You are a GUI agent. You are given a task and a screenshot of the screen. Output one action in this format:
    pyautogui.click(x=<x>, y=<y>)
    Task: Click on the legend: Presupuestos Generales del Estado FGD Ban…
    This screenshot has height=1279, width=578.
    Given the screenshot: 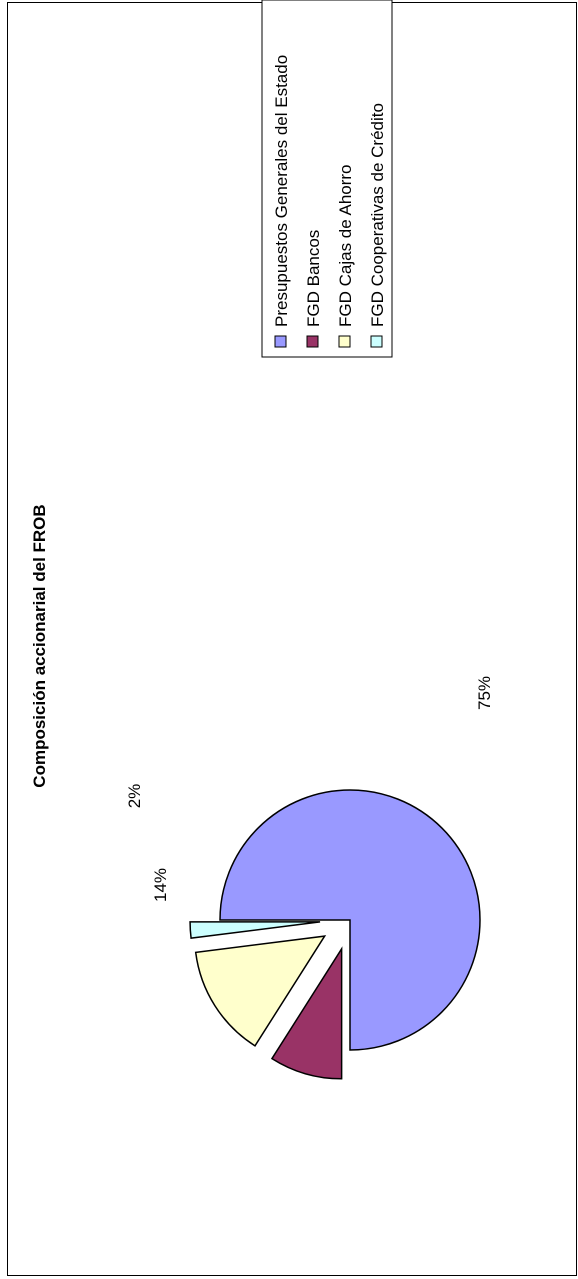 What is the action you would take?
    pyautogui.click(x=327, y=179)
    